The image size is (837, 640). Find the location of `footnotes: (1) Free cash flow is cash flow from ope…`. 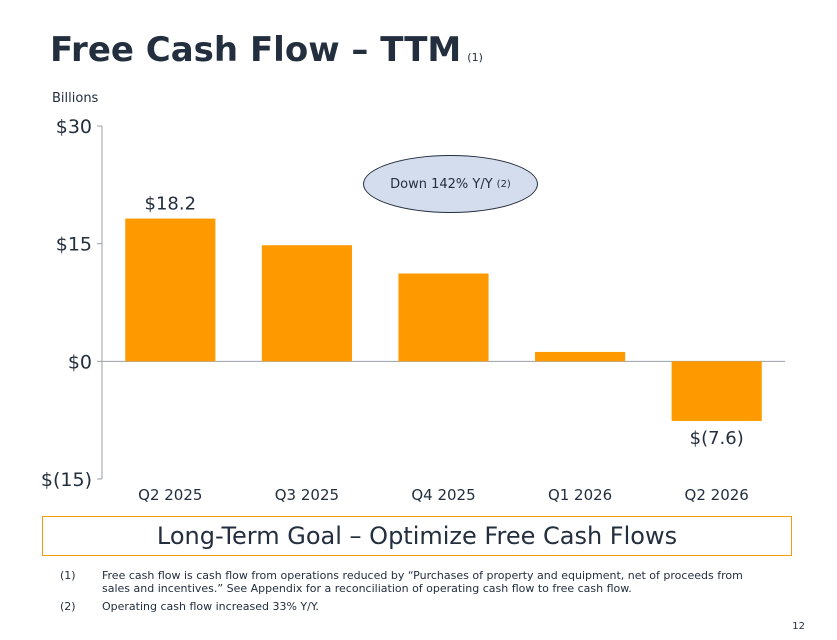

footnotes: (1) Free cash flow is cash flow from ope… is located at coordinates (410, 593).